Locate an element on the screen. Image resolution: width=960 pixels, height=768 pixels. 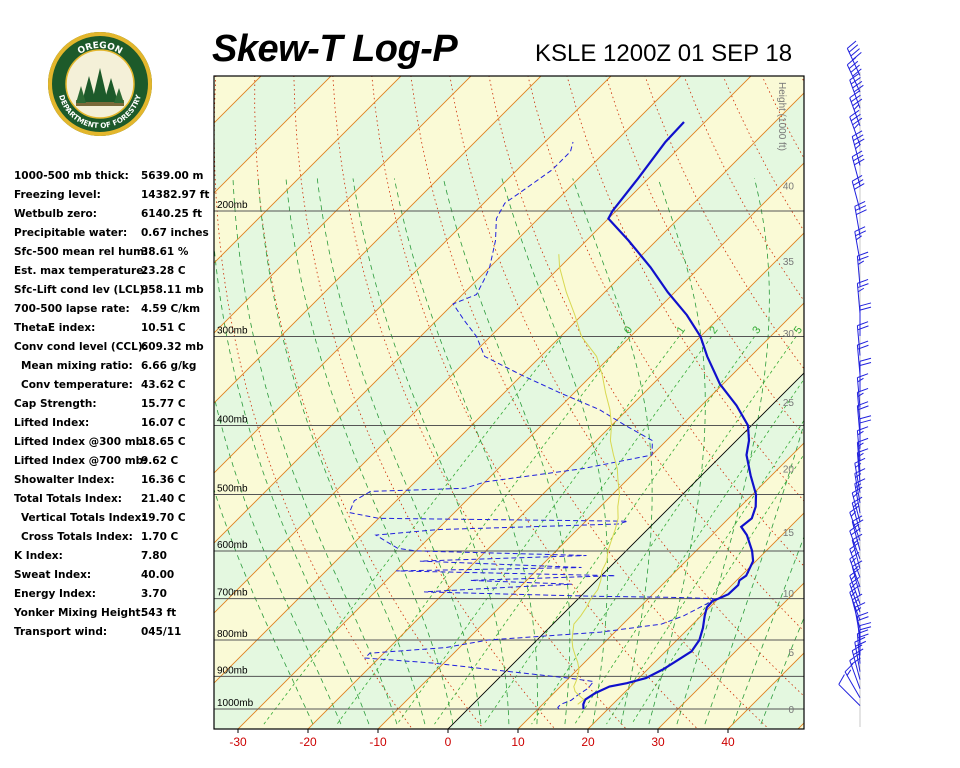
index-row: Est. max temperature: 23.28 C is located at coordinates (114, 272).